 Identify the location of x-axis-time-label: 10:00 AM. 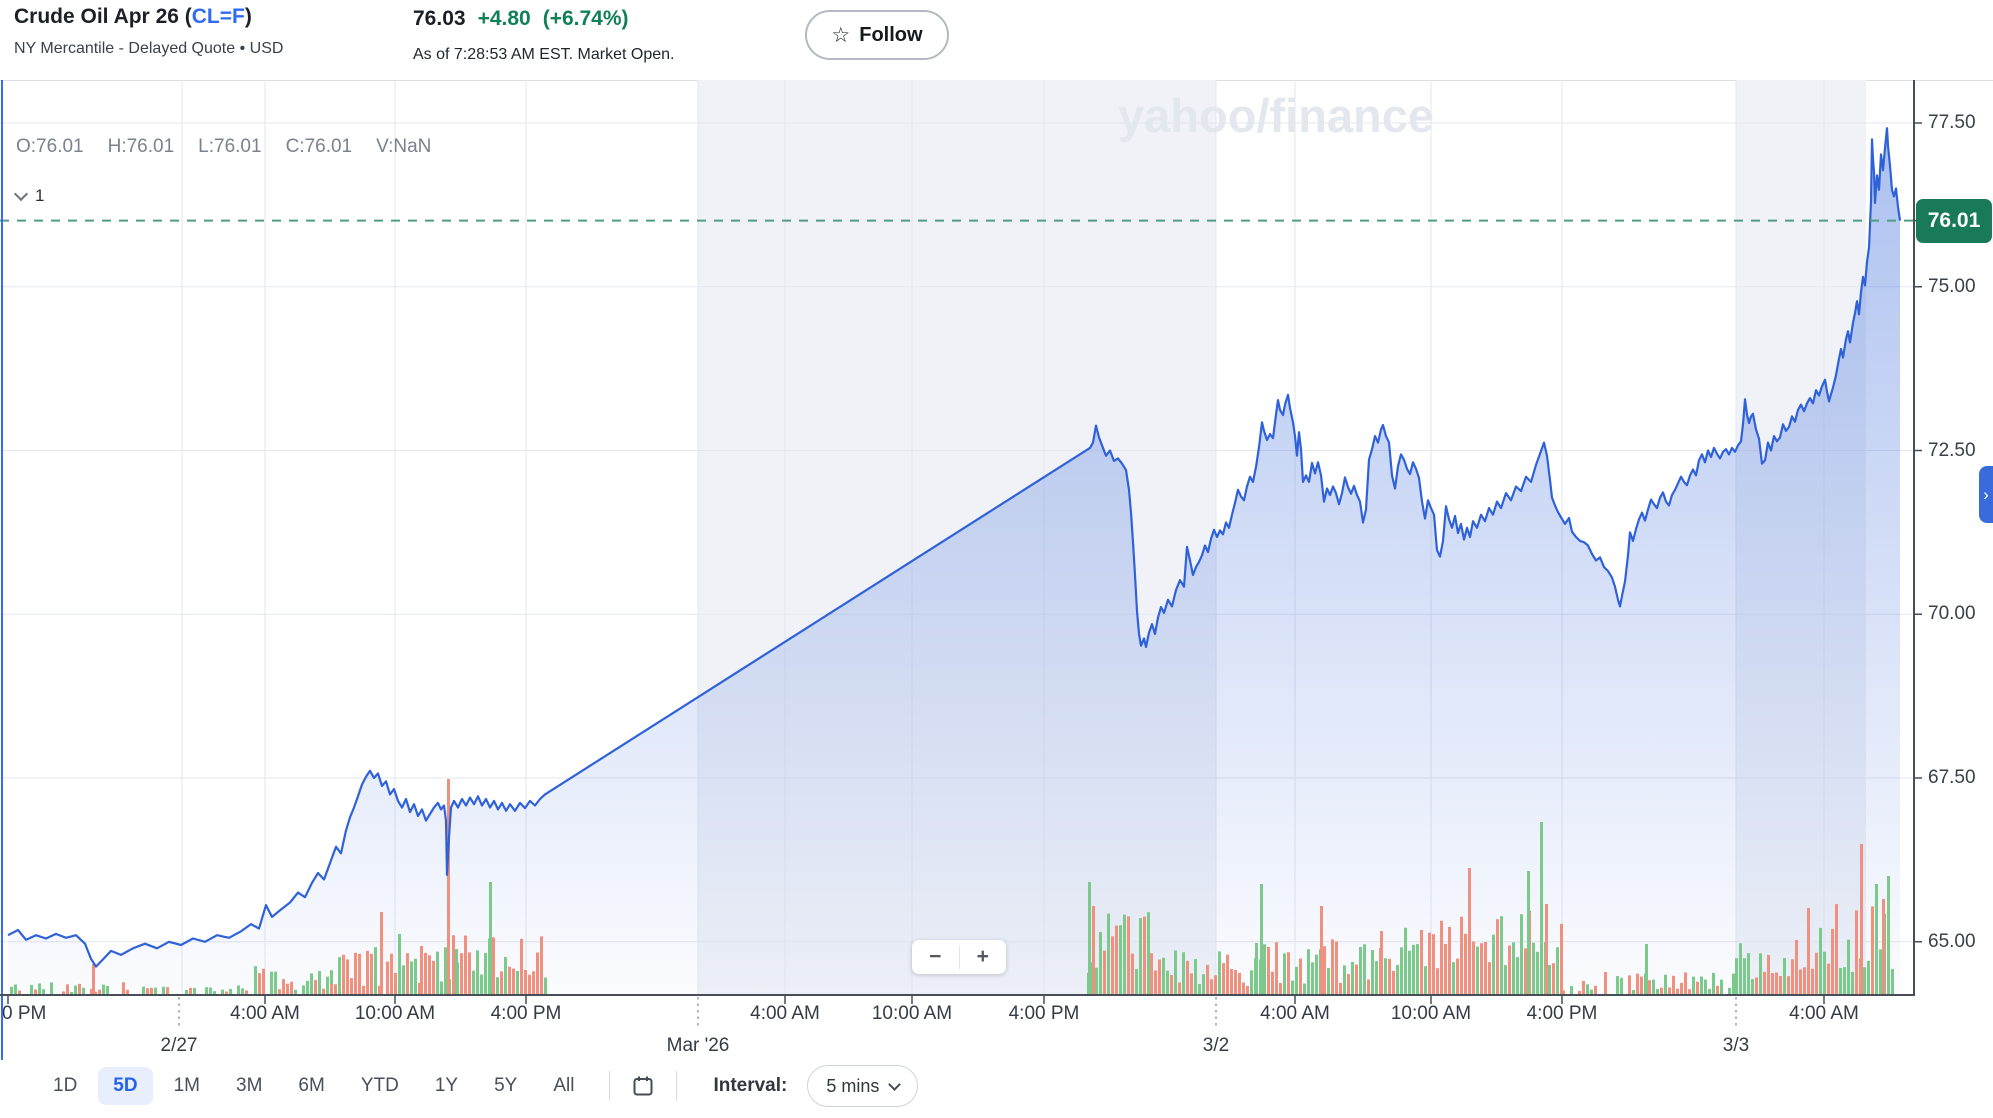
(1431, 1013).